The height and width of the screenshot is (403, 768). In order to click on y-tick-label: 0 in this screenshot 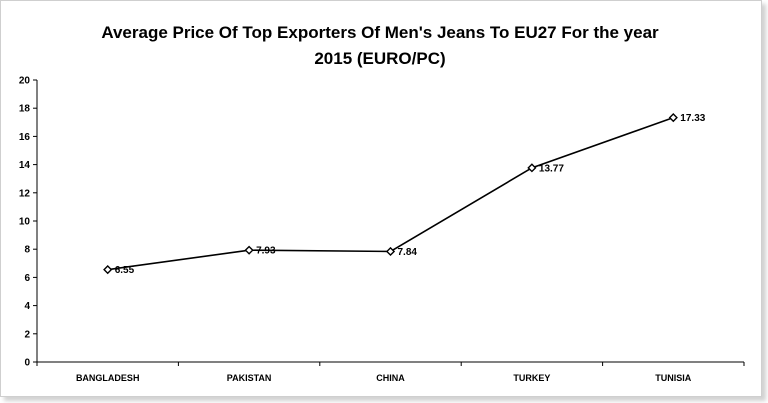, I will do `click(27, 363)`.